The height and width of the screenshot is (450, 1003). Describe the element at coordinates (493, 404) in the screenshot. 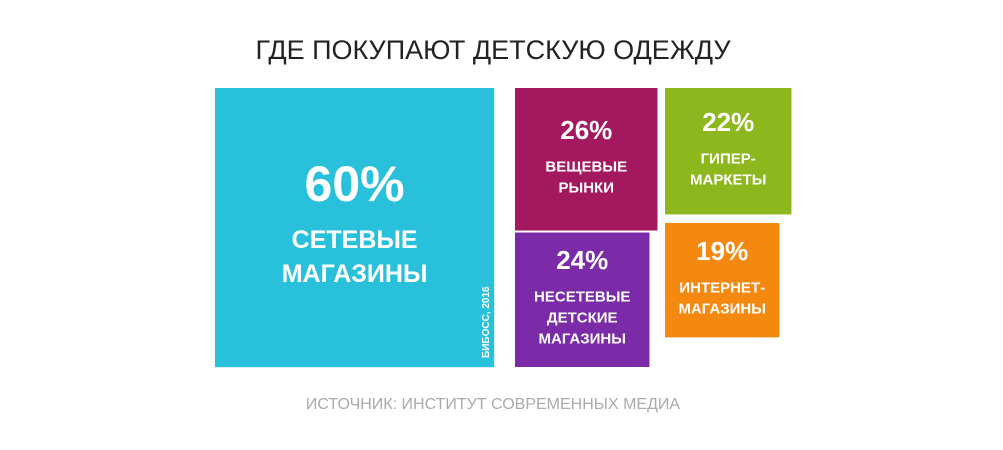

I see `source: ИСТОЧНИК: ИНСТИТУТ СОВРЕМЕННЫХ МЕДИА` at that location.